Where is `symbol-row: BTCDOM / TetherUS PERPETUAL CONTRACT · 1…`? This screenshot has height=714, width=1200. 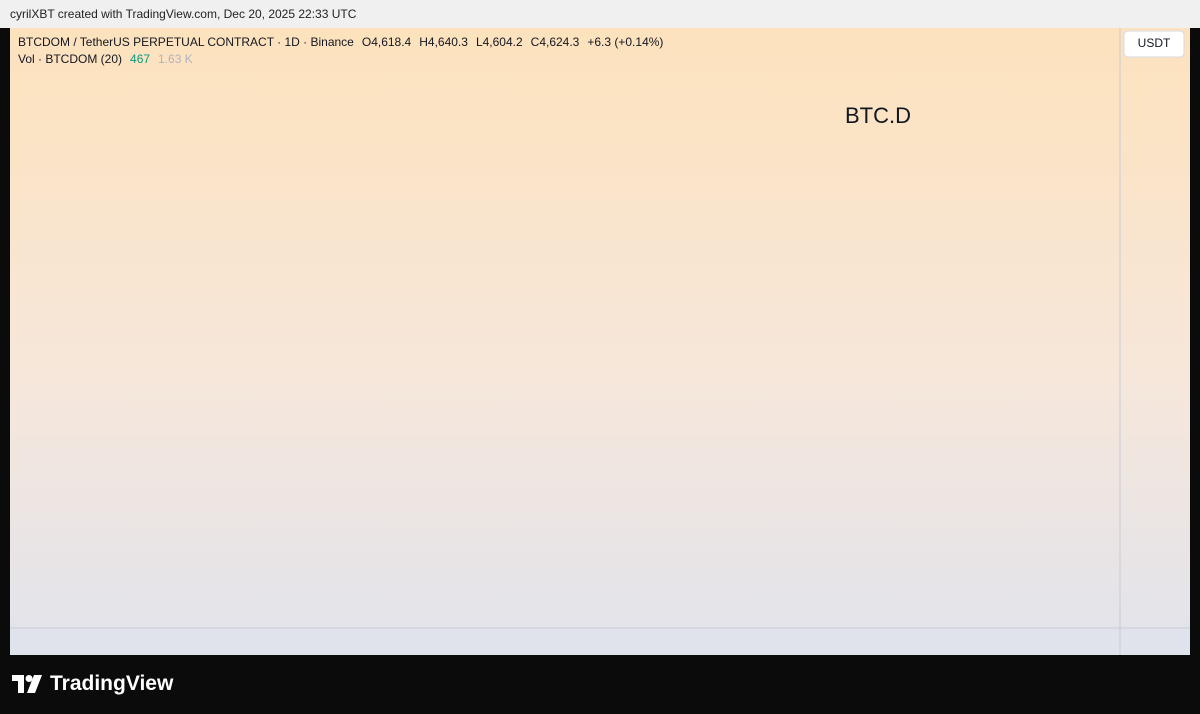 symbol-row: BTCDOM / TetherUS PERPETUAL CONTRACT · 1… is located at coordinates (340, 42).